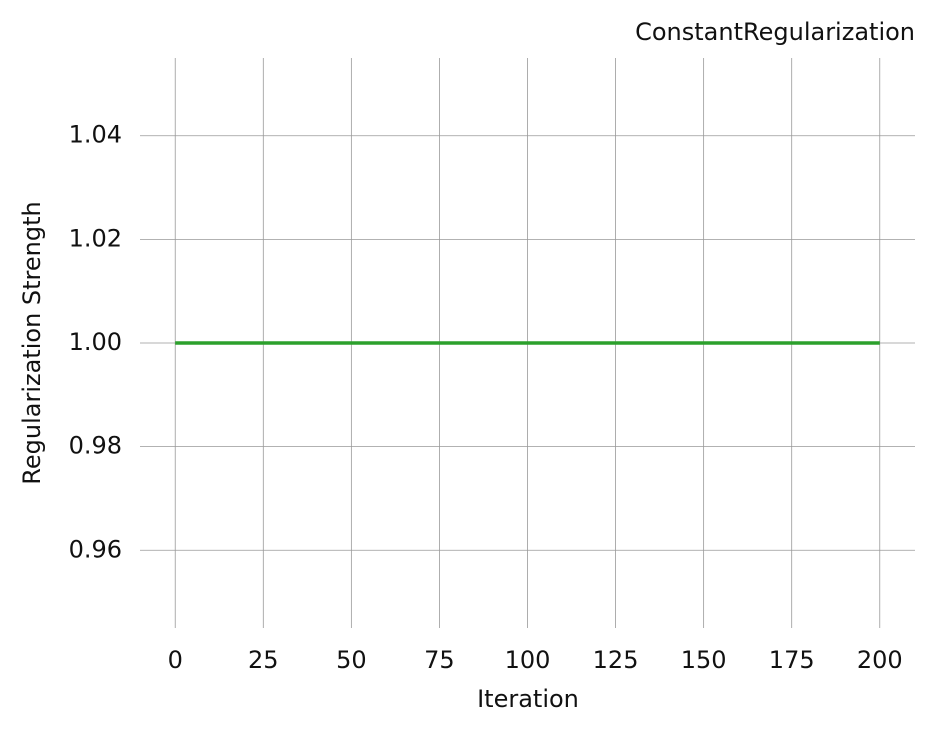  Describe the element at coordinates (175, 660) in the screenshot. I see `x-tick-label: 0` at that location.